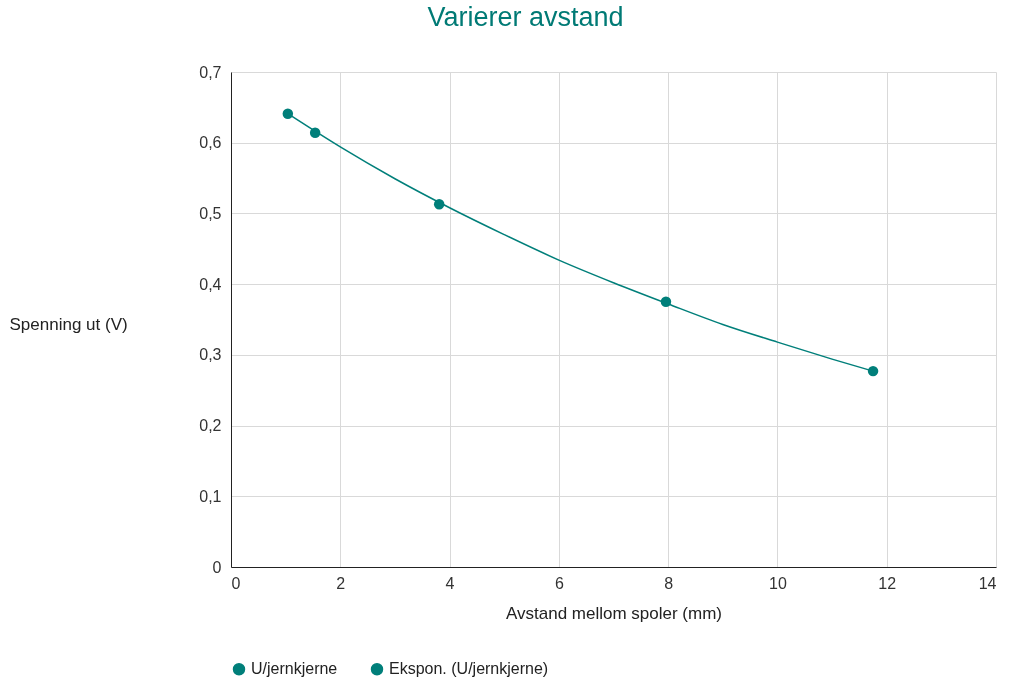 The height and width of the screenshot is (698, 1011). What do you see at coordinates (210, 213) in the screenshot?
I see `y-tick-label: 0,5` at bounding box center [210, 213].